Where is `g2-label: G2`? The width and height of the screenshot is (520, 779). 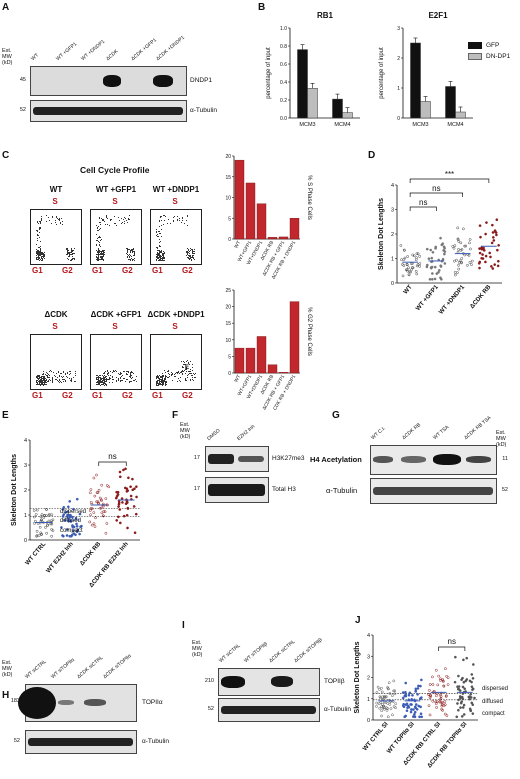
g2-label: G2 is located at coordinates (127, 395).